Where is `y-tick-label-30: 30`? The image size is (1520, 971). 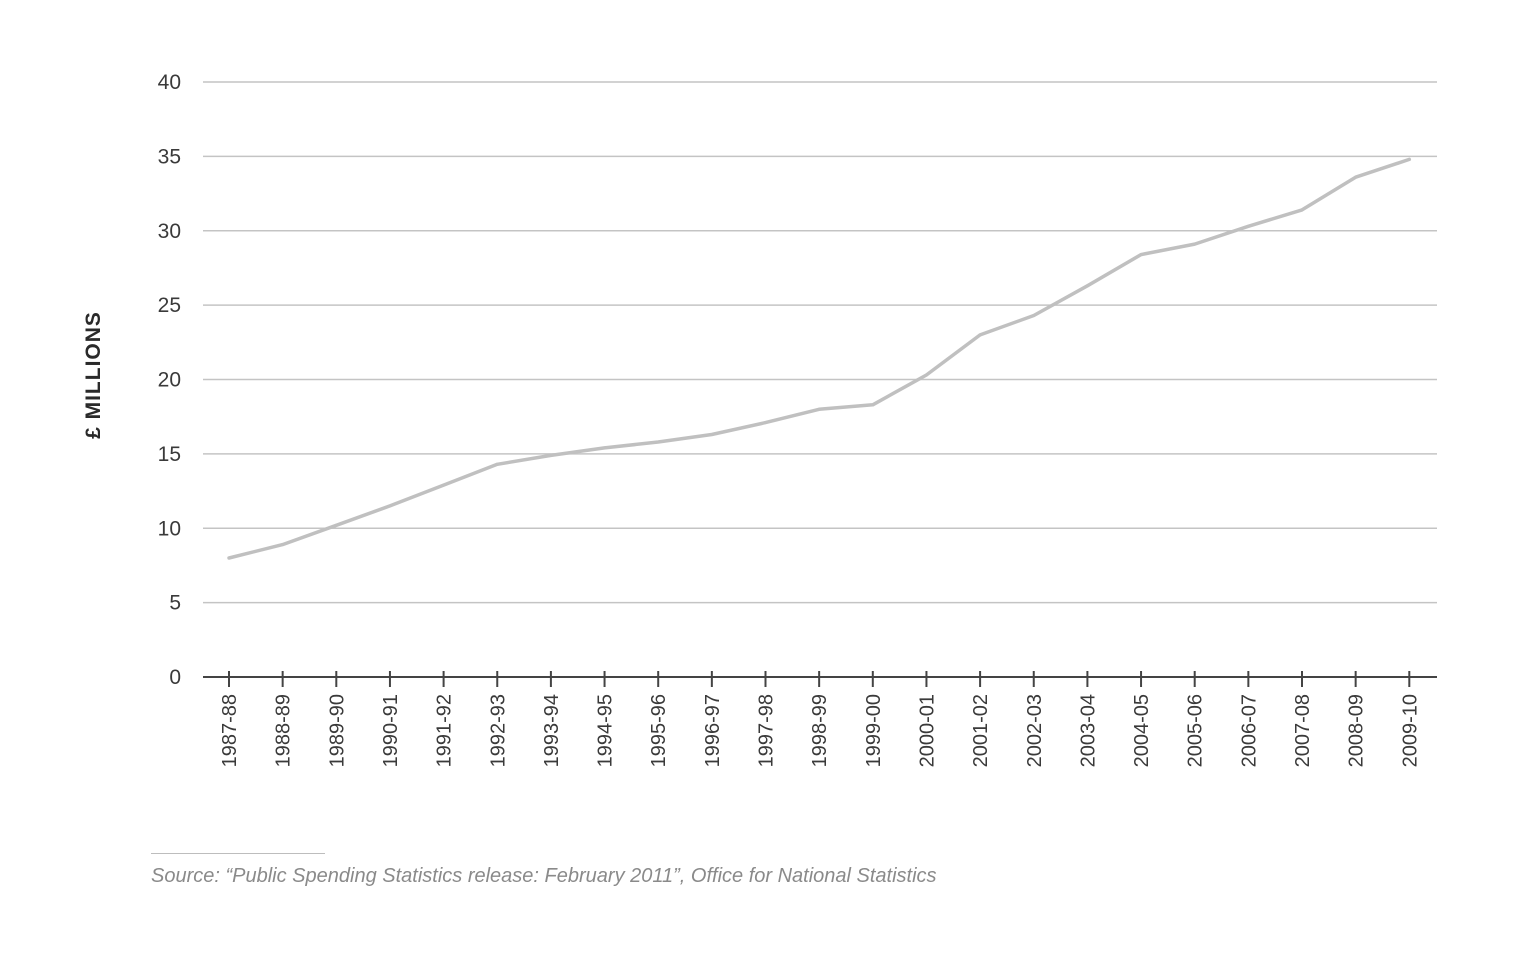
y-tick-label-30: 30 is located at coordinates (169, 231).